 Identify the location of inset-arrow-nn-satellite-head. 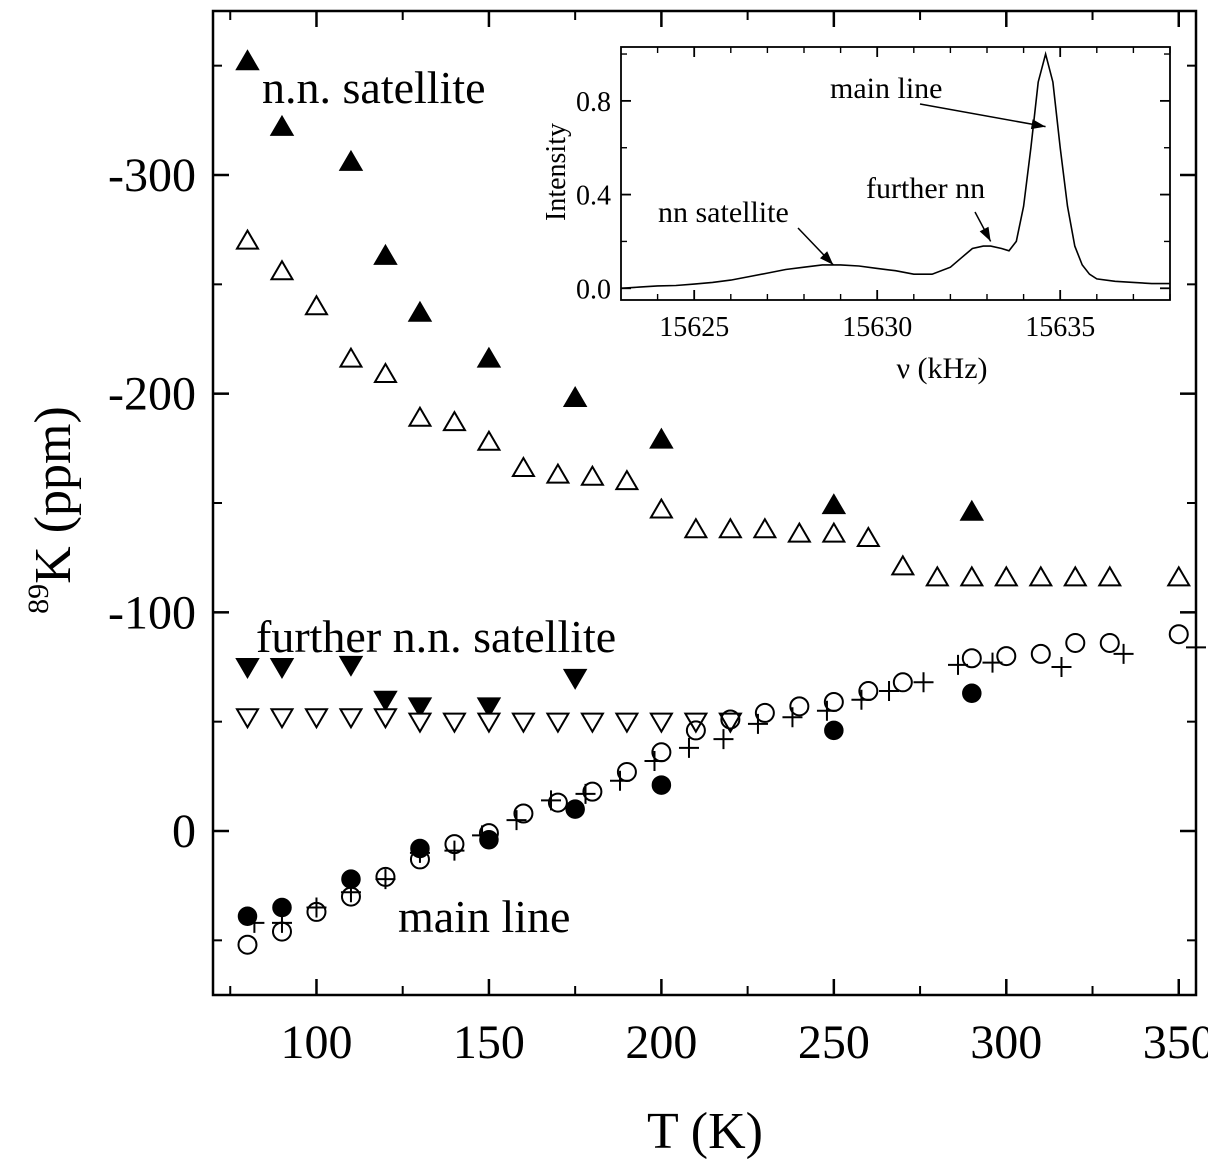
(826, 258).